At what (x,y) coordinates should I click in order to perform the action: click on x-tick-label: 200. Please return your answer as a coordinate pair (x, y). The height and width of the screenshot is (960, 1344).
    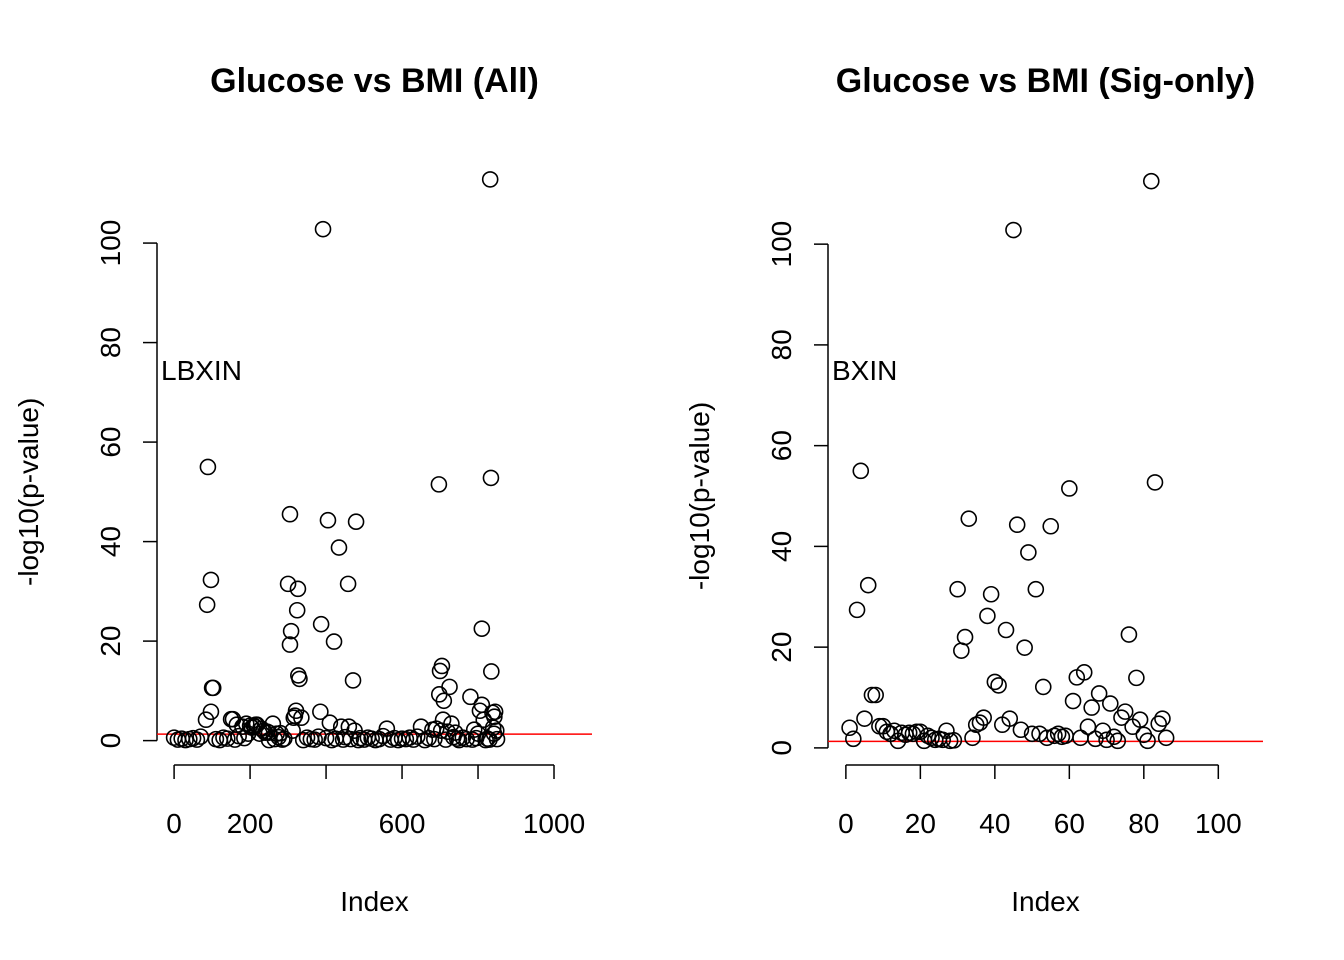
    Looking at the image, I should click on (250, 823).